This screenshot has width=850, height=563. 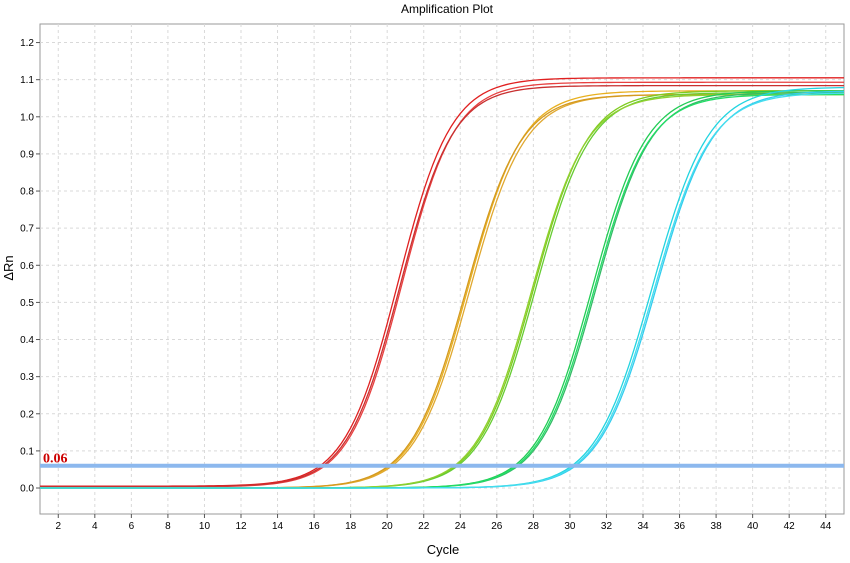 What do you see at coordinates (351, 526) in the screenshot?
I see `x-tick-label: 18` at bounding box center [351, 526].